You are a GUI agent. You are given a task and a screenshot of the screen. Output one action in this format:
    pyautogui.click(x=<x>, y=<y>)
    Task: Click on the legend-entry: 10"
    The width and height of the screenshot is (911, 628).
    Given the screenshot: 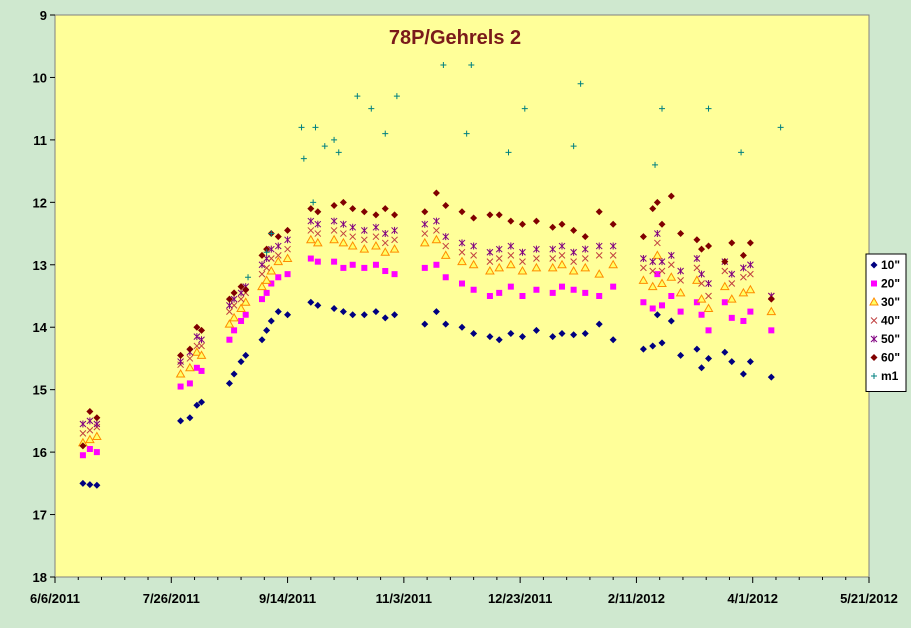 What is the action you would take?
    pyautogui.click(x=885, y=265)
    